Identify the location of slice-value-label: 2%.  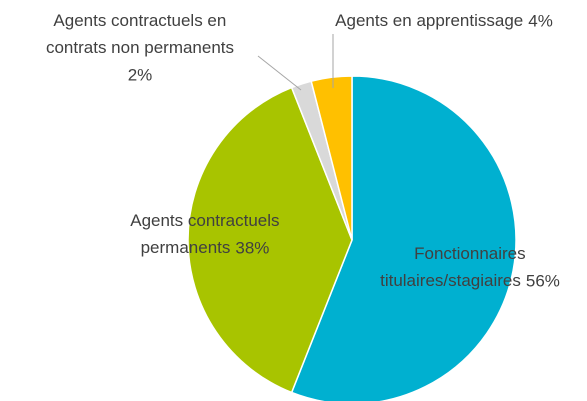
(140, 74).